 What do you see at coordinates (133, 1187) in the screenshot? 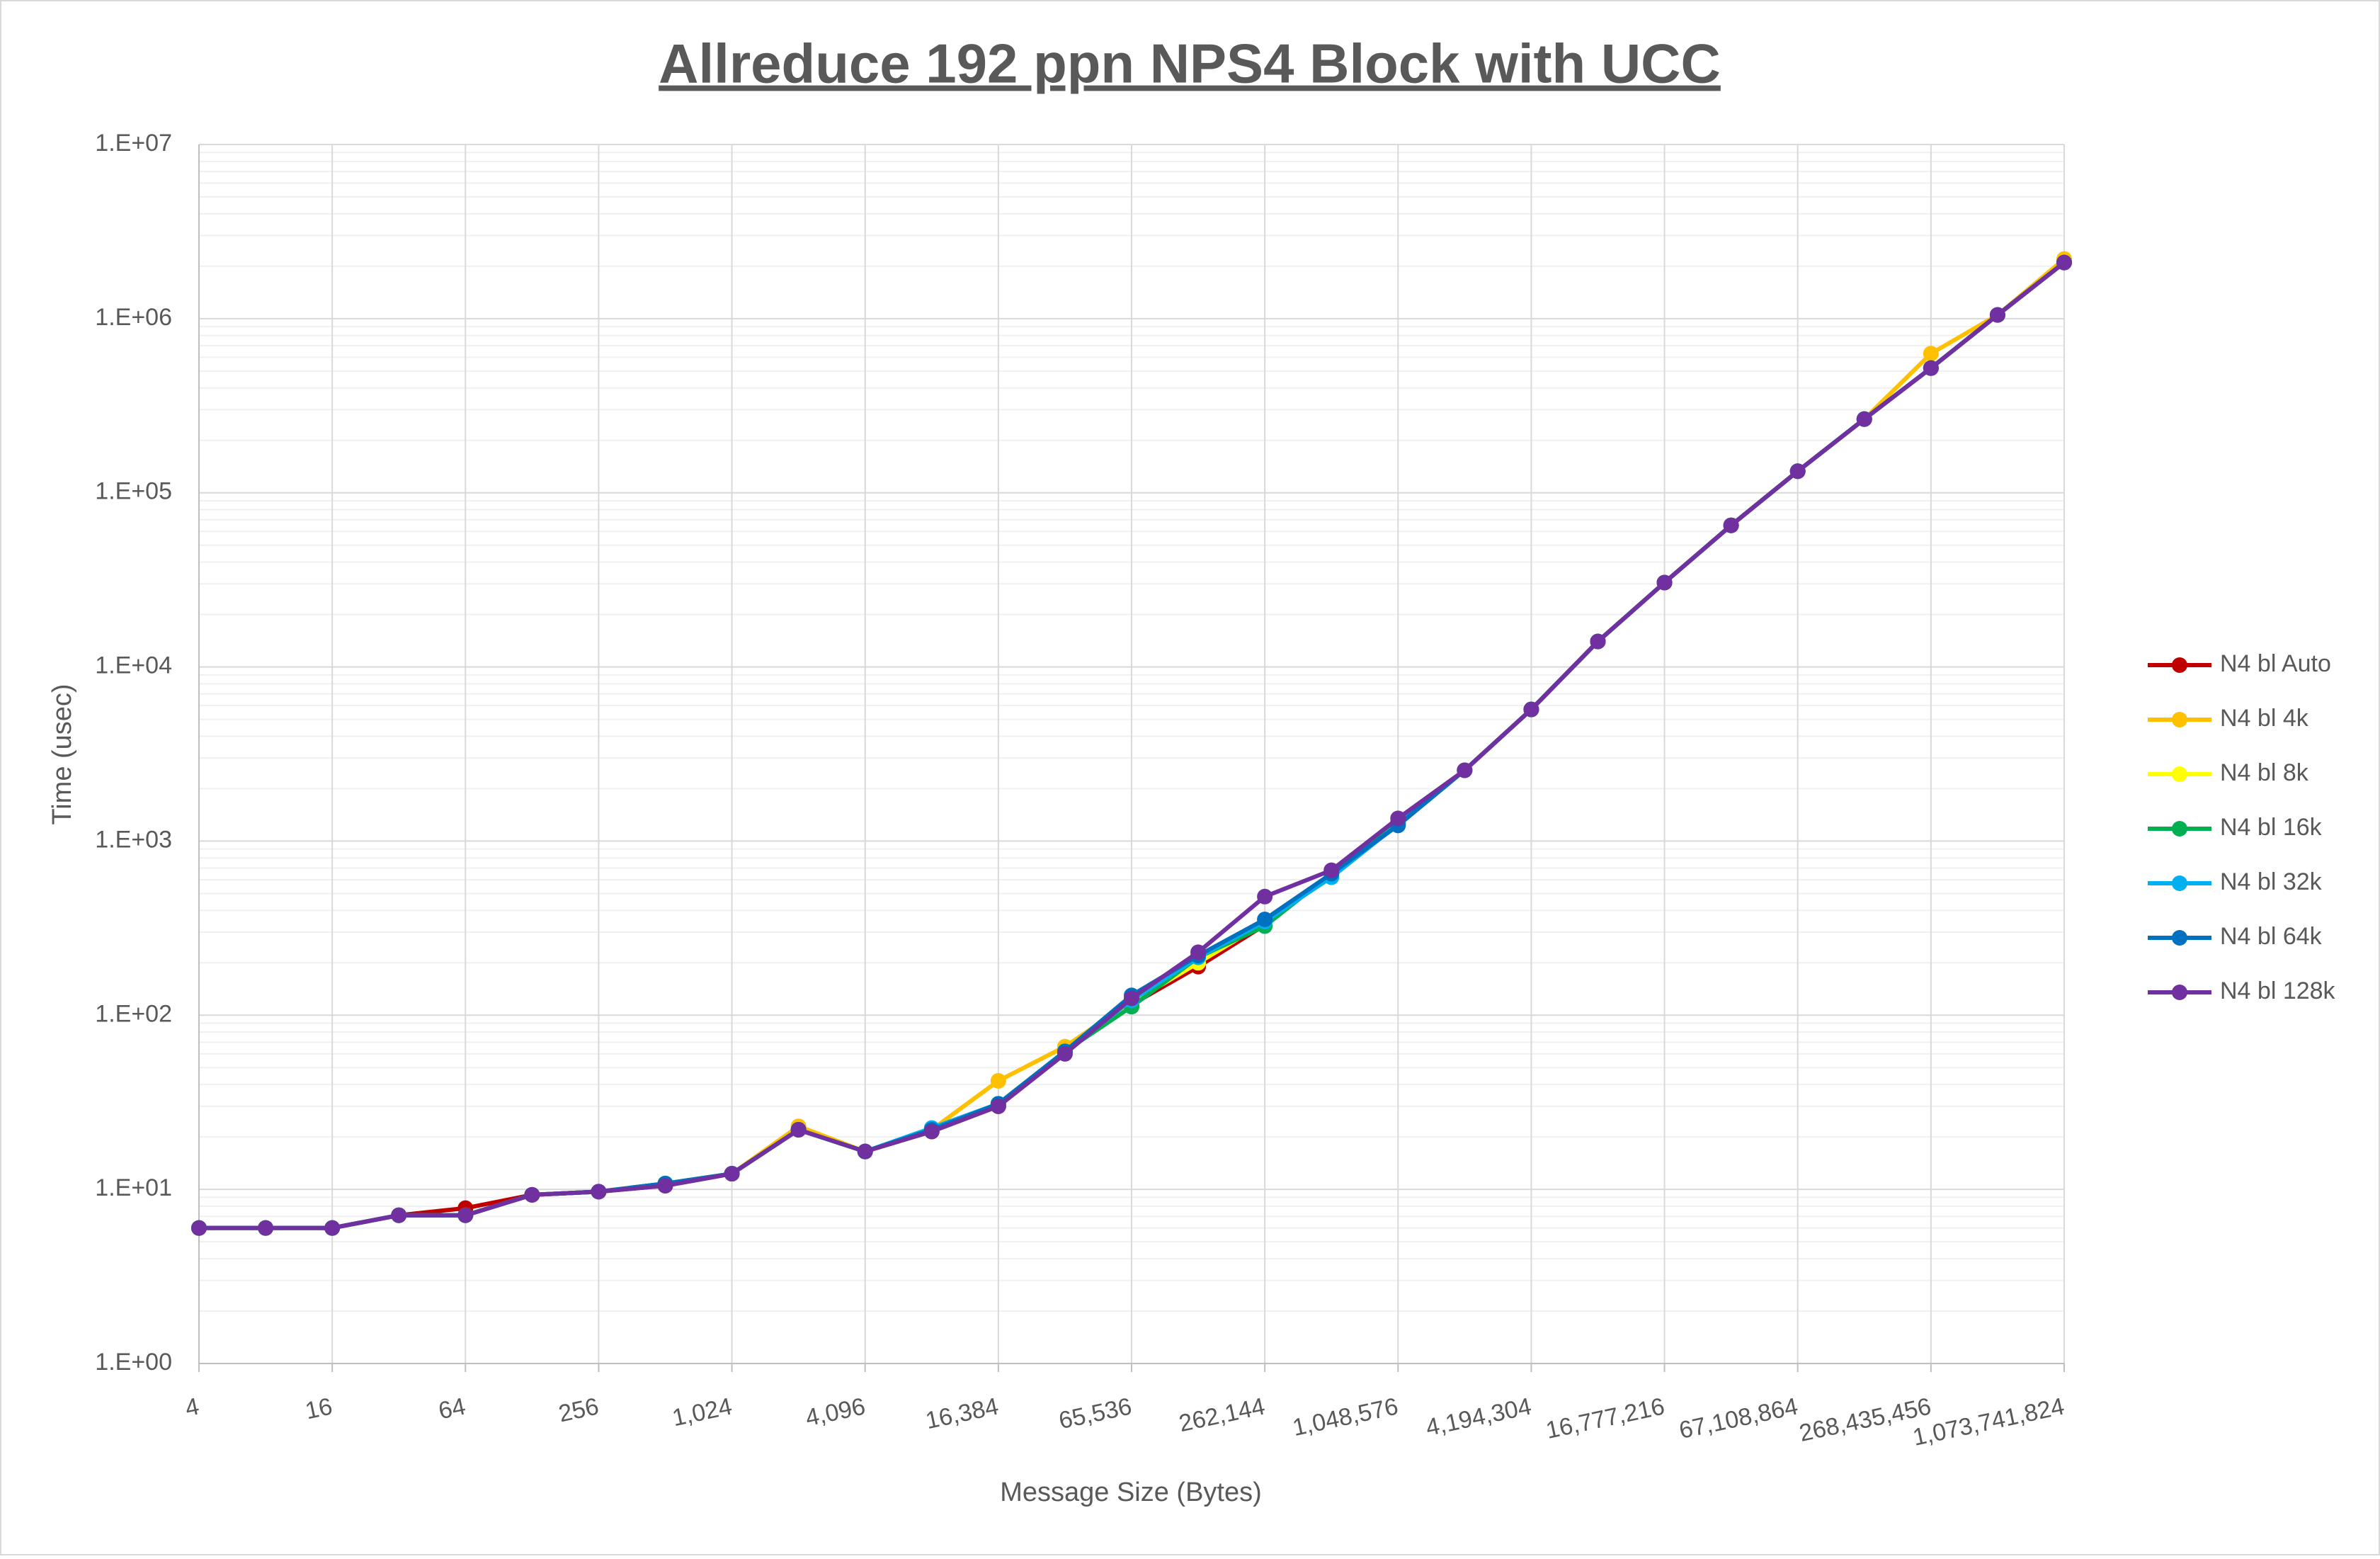
I see `y-tick-label: 1.E+01` at bounding box center [133, 1187].